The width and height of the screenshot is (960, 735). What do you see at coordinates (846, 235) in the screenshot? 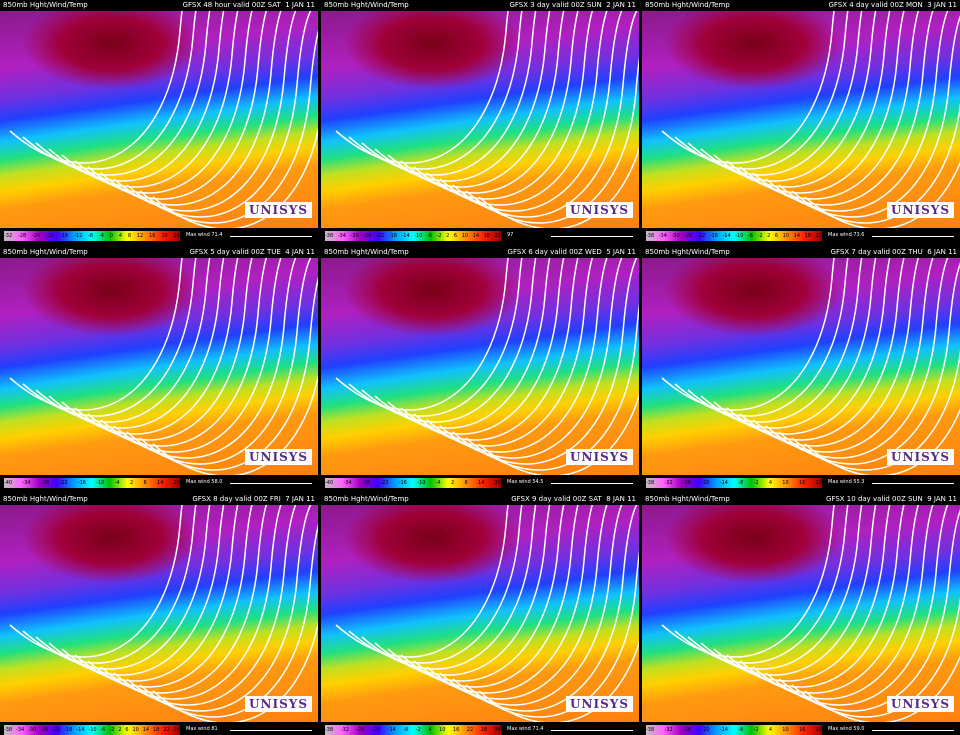
I see `max-wind: Max wind 73.6` at bounding box center [846, 235].